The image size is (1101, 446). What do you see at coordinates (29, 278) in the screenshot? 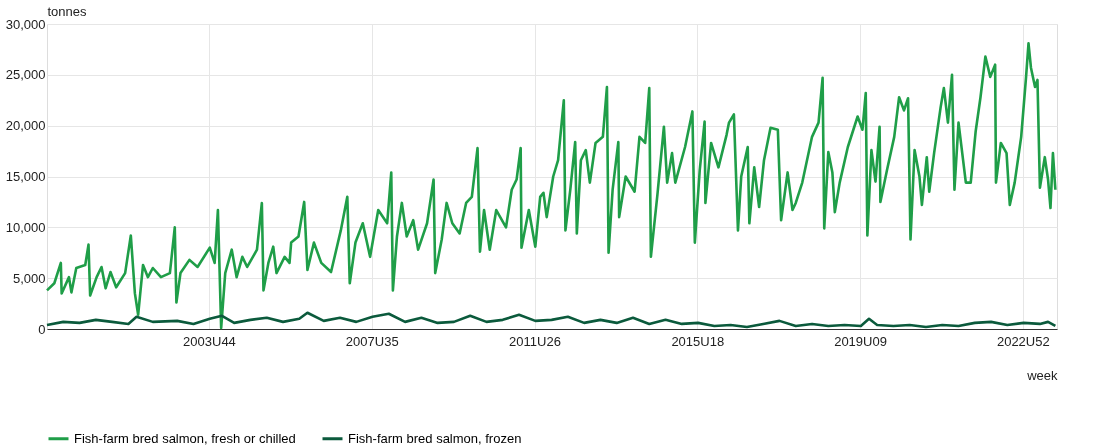
I see `y-tick-label: 5,000` at bounding box center [29, 278].